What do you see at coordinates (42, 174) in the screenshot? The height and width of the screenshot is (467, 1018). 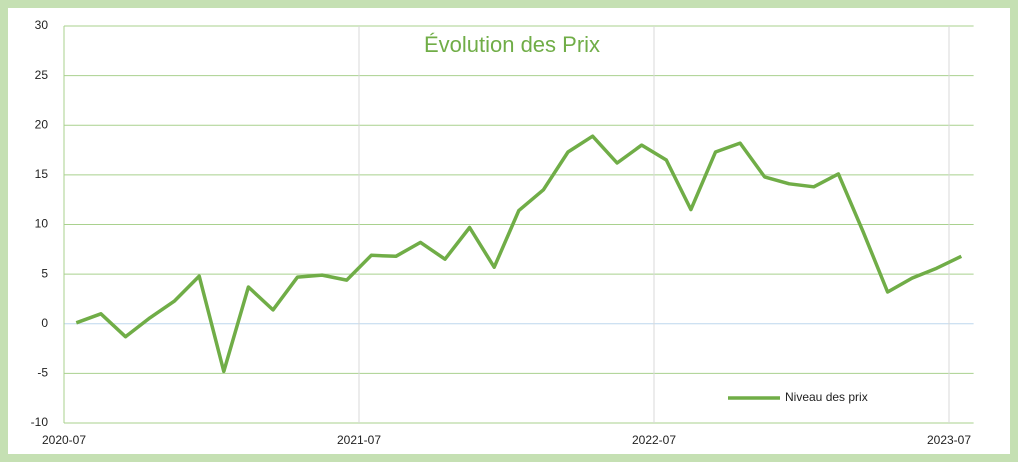 I see `y-tick-label: 15` at bounding box center [42, 174].